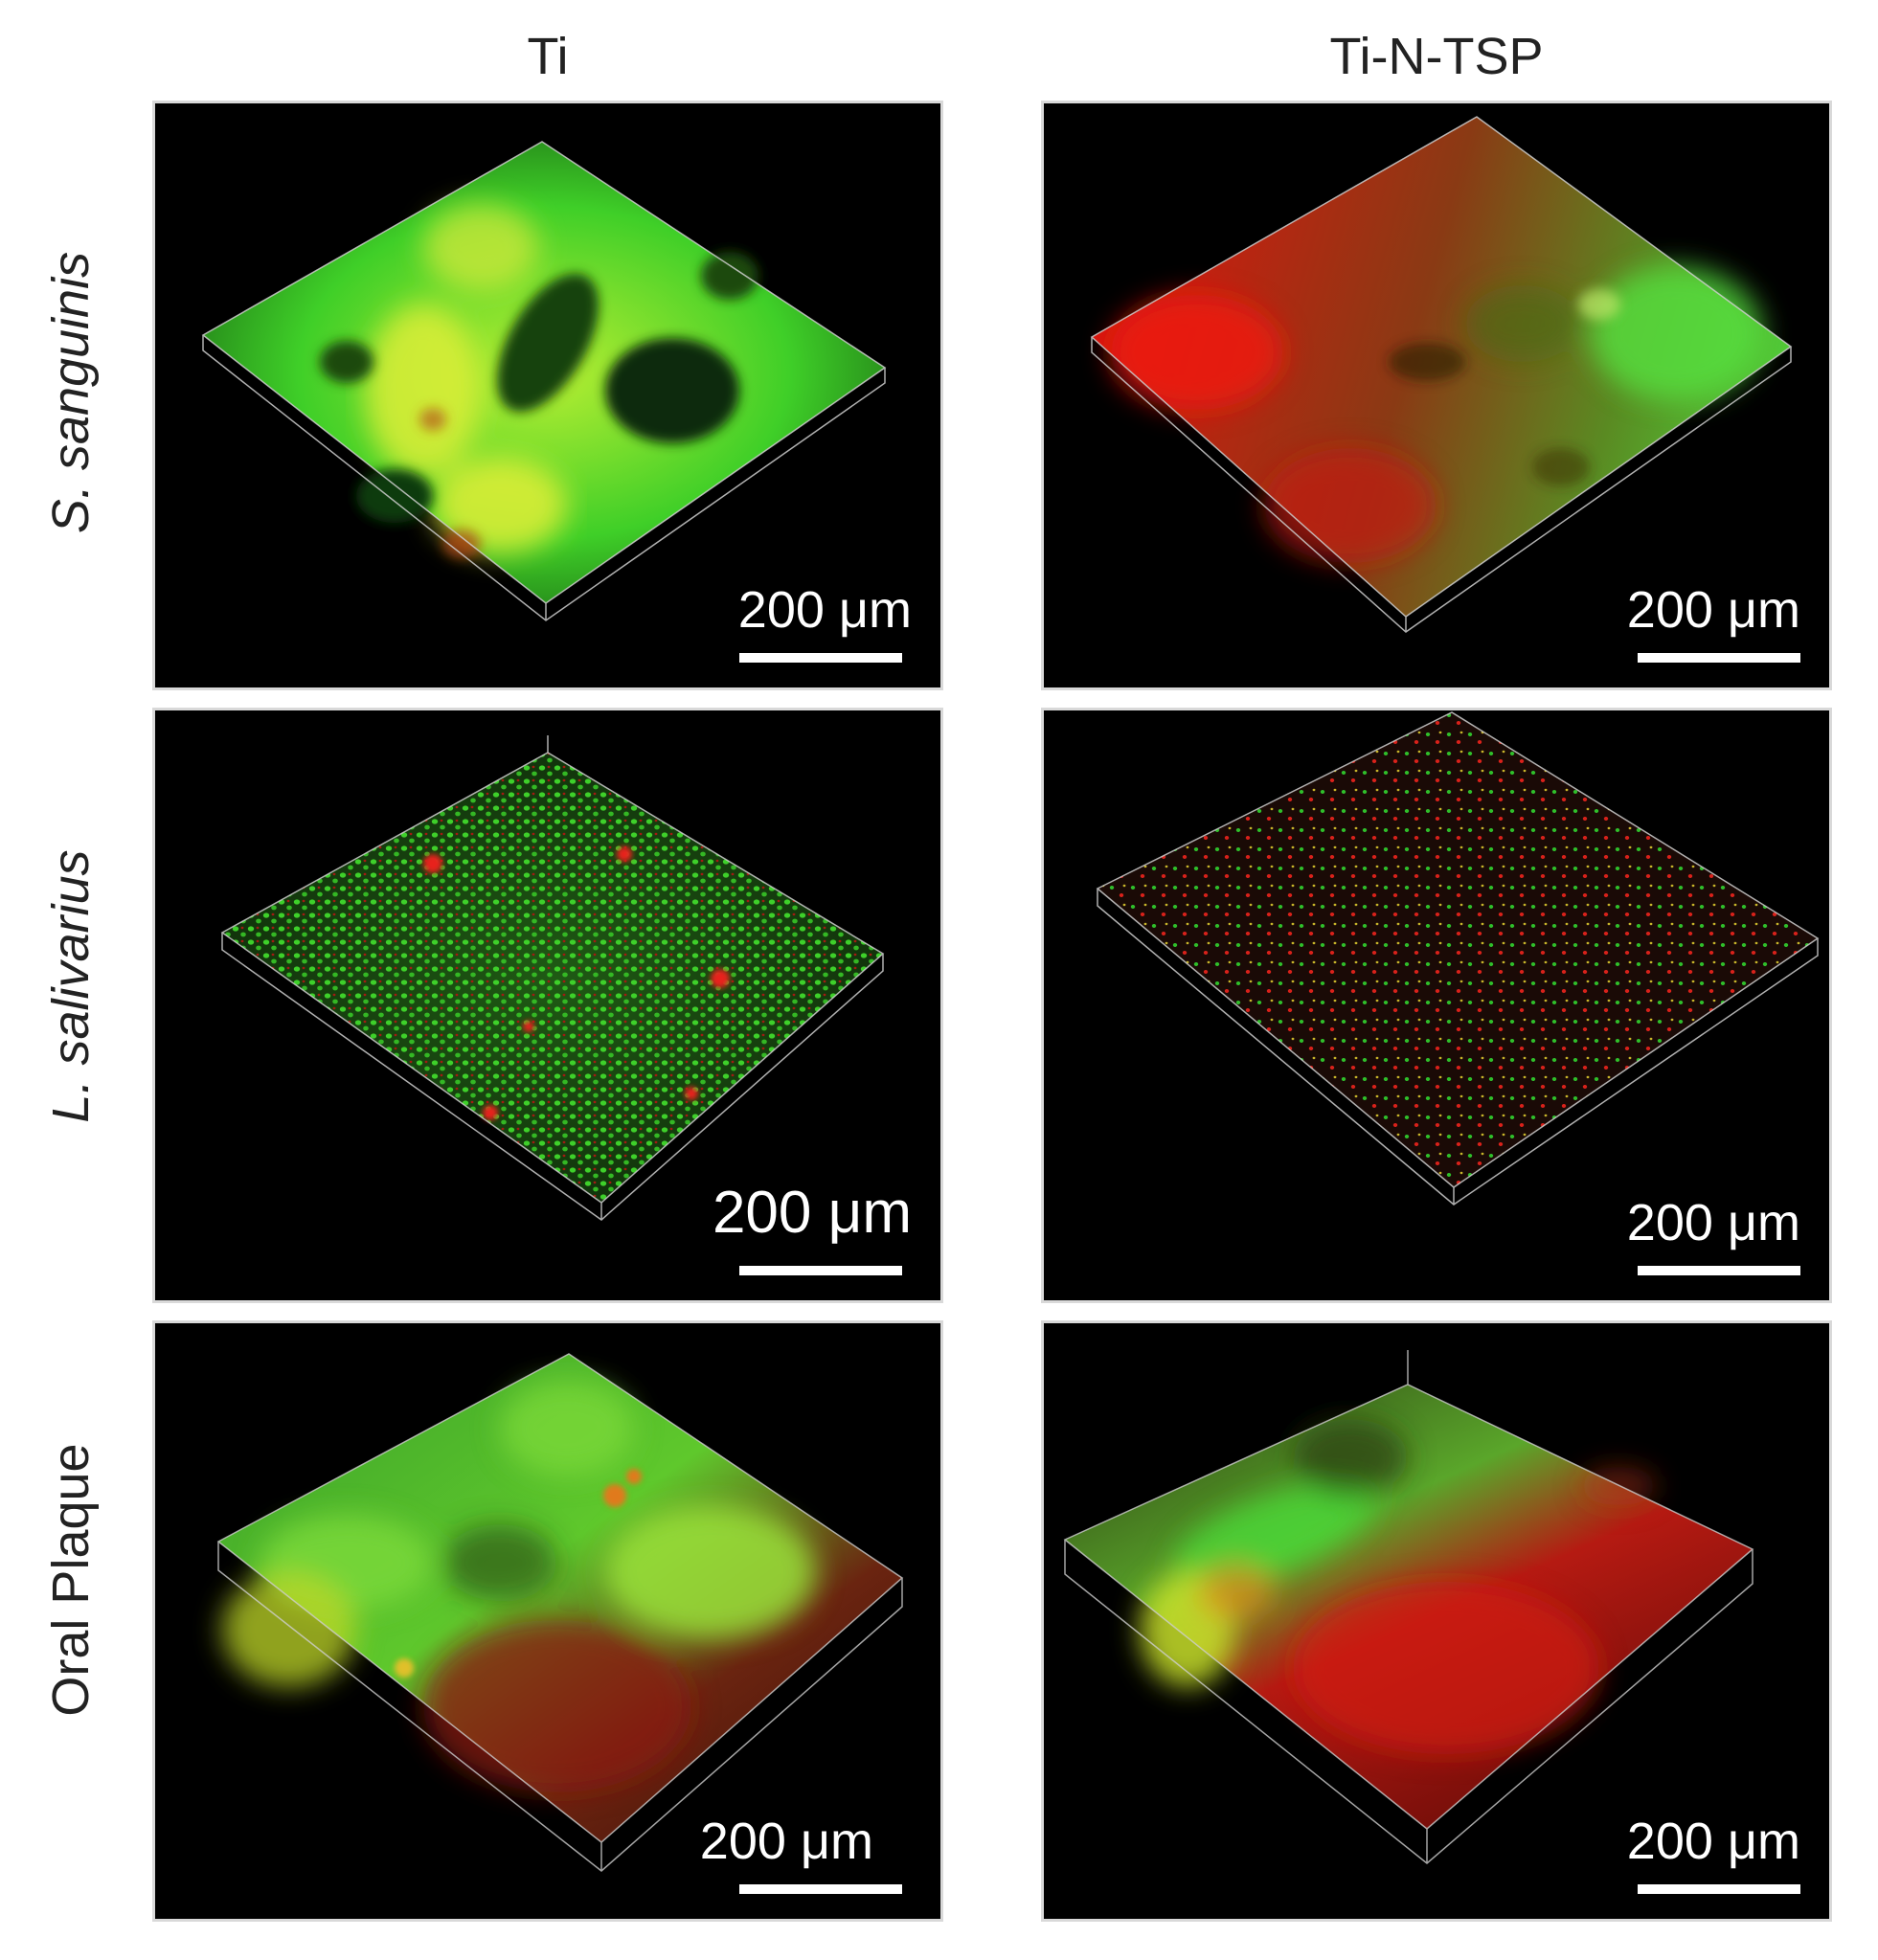 Image resolution: width=1878 pixels, height=1960 pixels. What do you see at coordinates (71, 392) in the screenshot?
I see `row-label-s-sanguinis: S. sanguinis` at bounding box center [71, 392].